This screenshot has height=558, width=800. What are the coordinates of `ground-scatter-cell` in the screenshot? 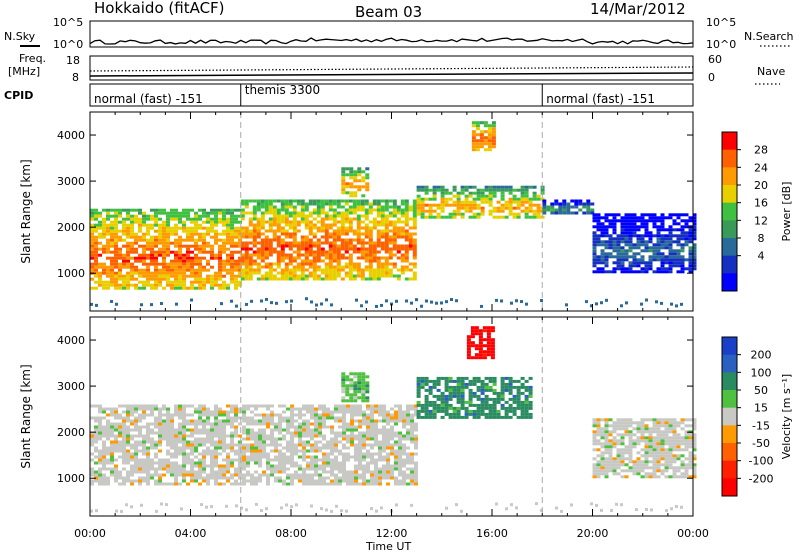 It's located at (496, 300).